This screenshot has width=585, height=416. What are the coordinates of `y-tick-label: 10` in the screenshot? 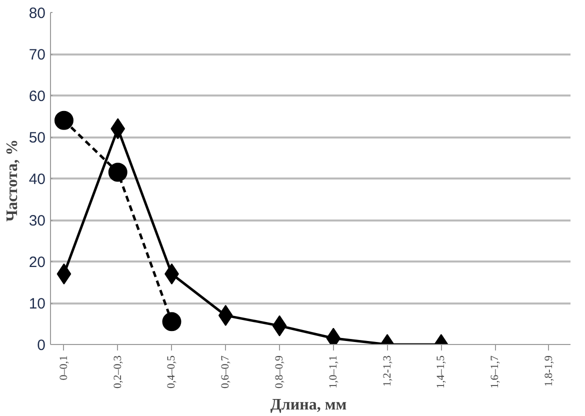 It's located at (37, 304).